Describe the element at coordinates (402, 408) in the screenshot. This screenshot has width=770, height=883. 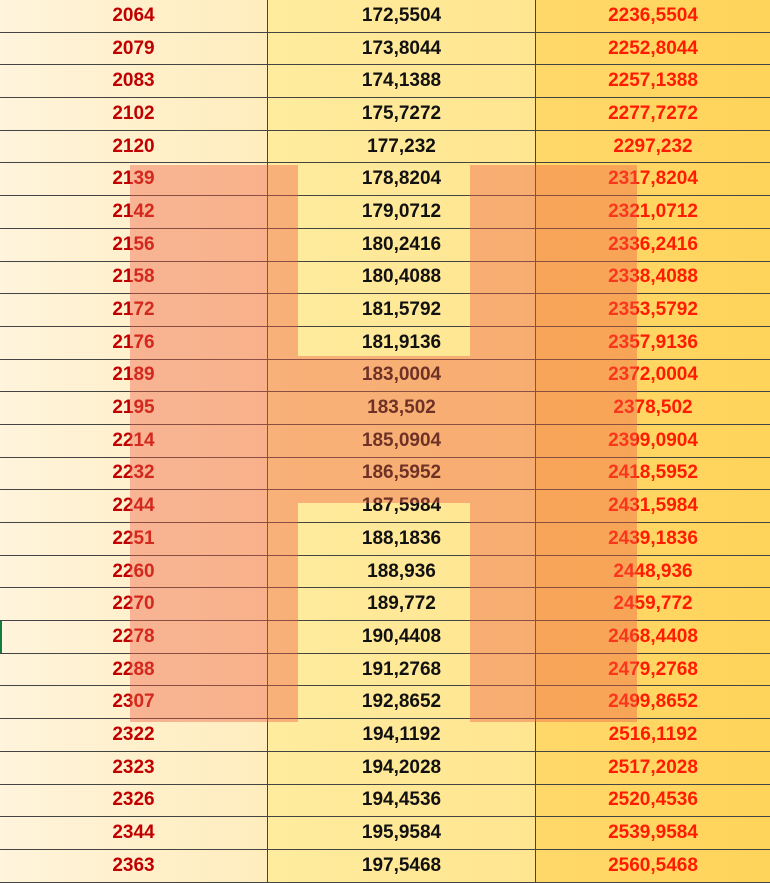
I see `cell-col-2: 183,502` at that location.